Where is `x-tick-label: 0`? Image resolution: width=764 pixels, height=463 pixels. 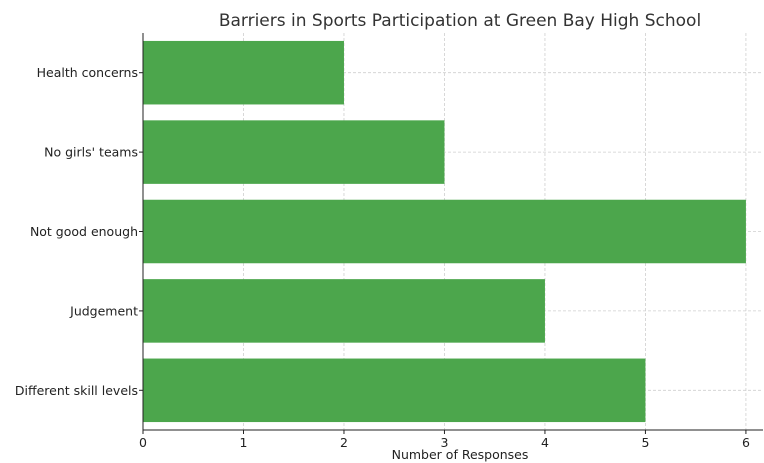 x-tick-label: 0 is located at coordinates (143, 442).